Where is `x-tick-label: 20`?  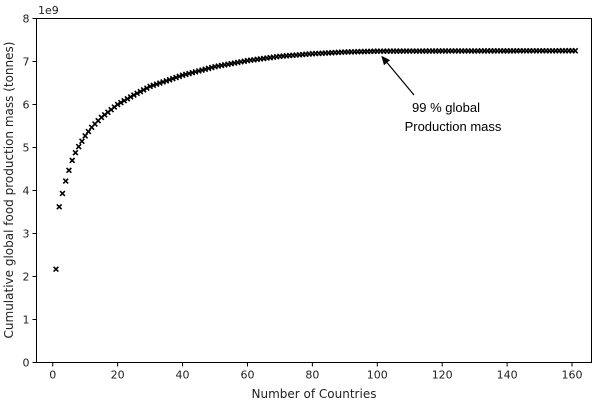 x-tick-label: 20 is located at coordinates (118, 375).